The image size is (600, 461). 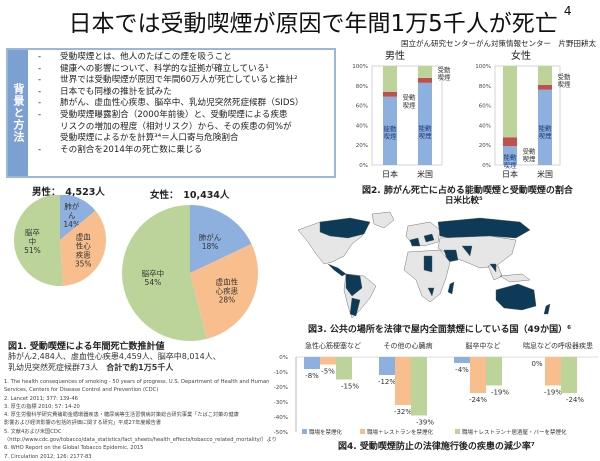 What do you see at coordinates (485, 107) in the screenshot?
I see `fig2-y-tick: 60%` at bounding box center [485, 107].